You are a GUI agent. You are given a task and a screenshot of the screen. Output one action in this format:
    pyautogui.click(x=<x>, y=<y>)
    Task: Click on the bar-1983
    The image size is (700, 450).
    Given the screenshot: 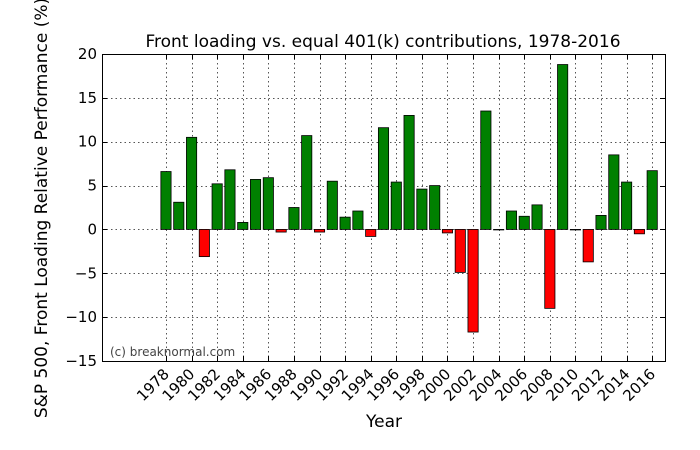 What is the action you would take?
    pyautogui.click(x=230, y=199)
    